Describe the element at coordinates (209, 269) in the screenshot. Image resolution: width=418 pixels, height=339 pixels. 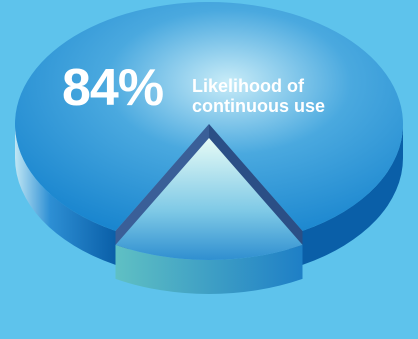
I see `exploded-slice-rim` at that location.